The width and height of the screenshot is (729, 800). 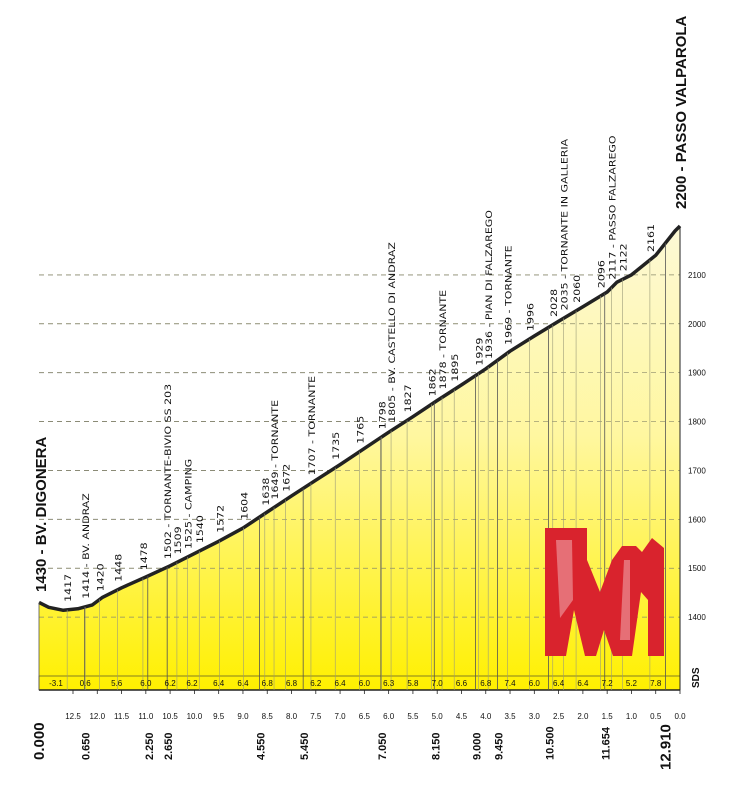 What do you see at coordinates (656, 683) in the screenshot?
I see `gradient-label-24: 7.8` at bounding box center [656, 683].